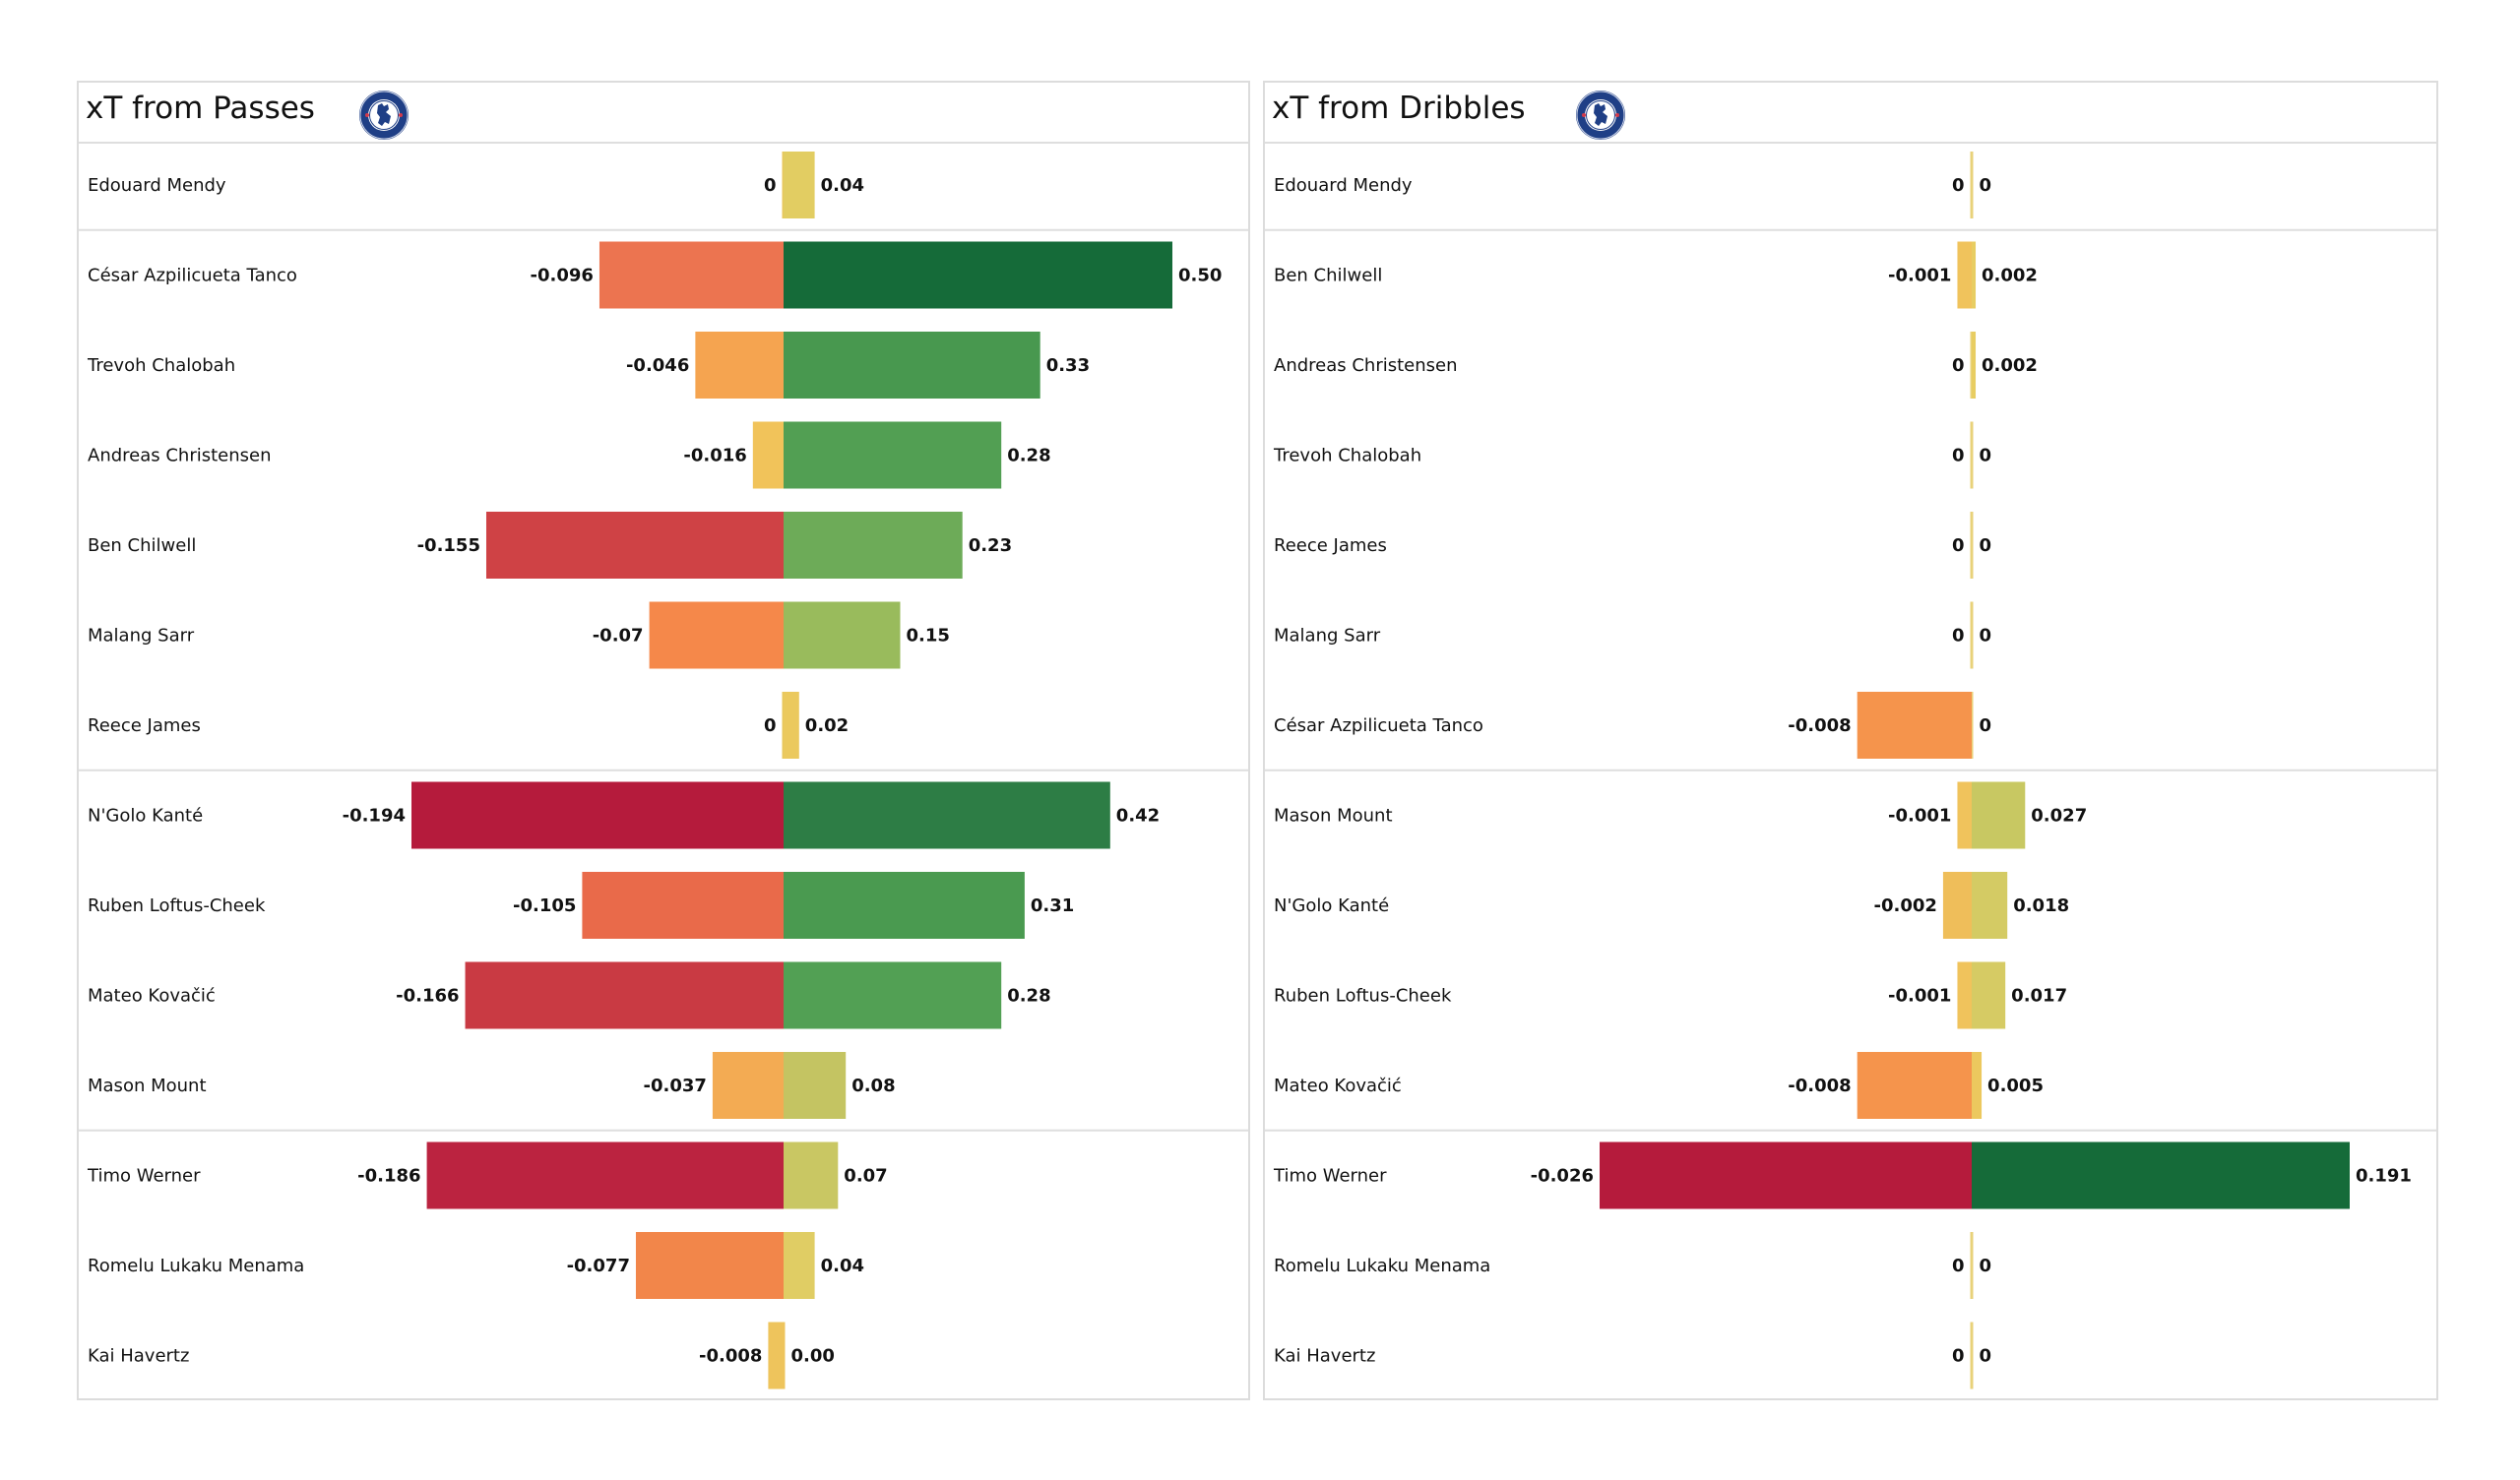 Image resolution: width=2520 pixels, height=1480 pixels. Describe the element at coordinates (1200, 276) in the screenshot. I see `positive-value-label: 0.50` at that location.